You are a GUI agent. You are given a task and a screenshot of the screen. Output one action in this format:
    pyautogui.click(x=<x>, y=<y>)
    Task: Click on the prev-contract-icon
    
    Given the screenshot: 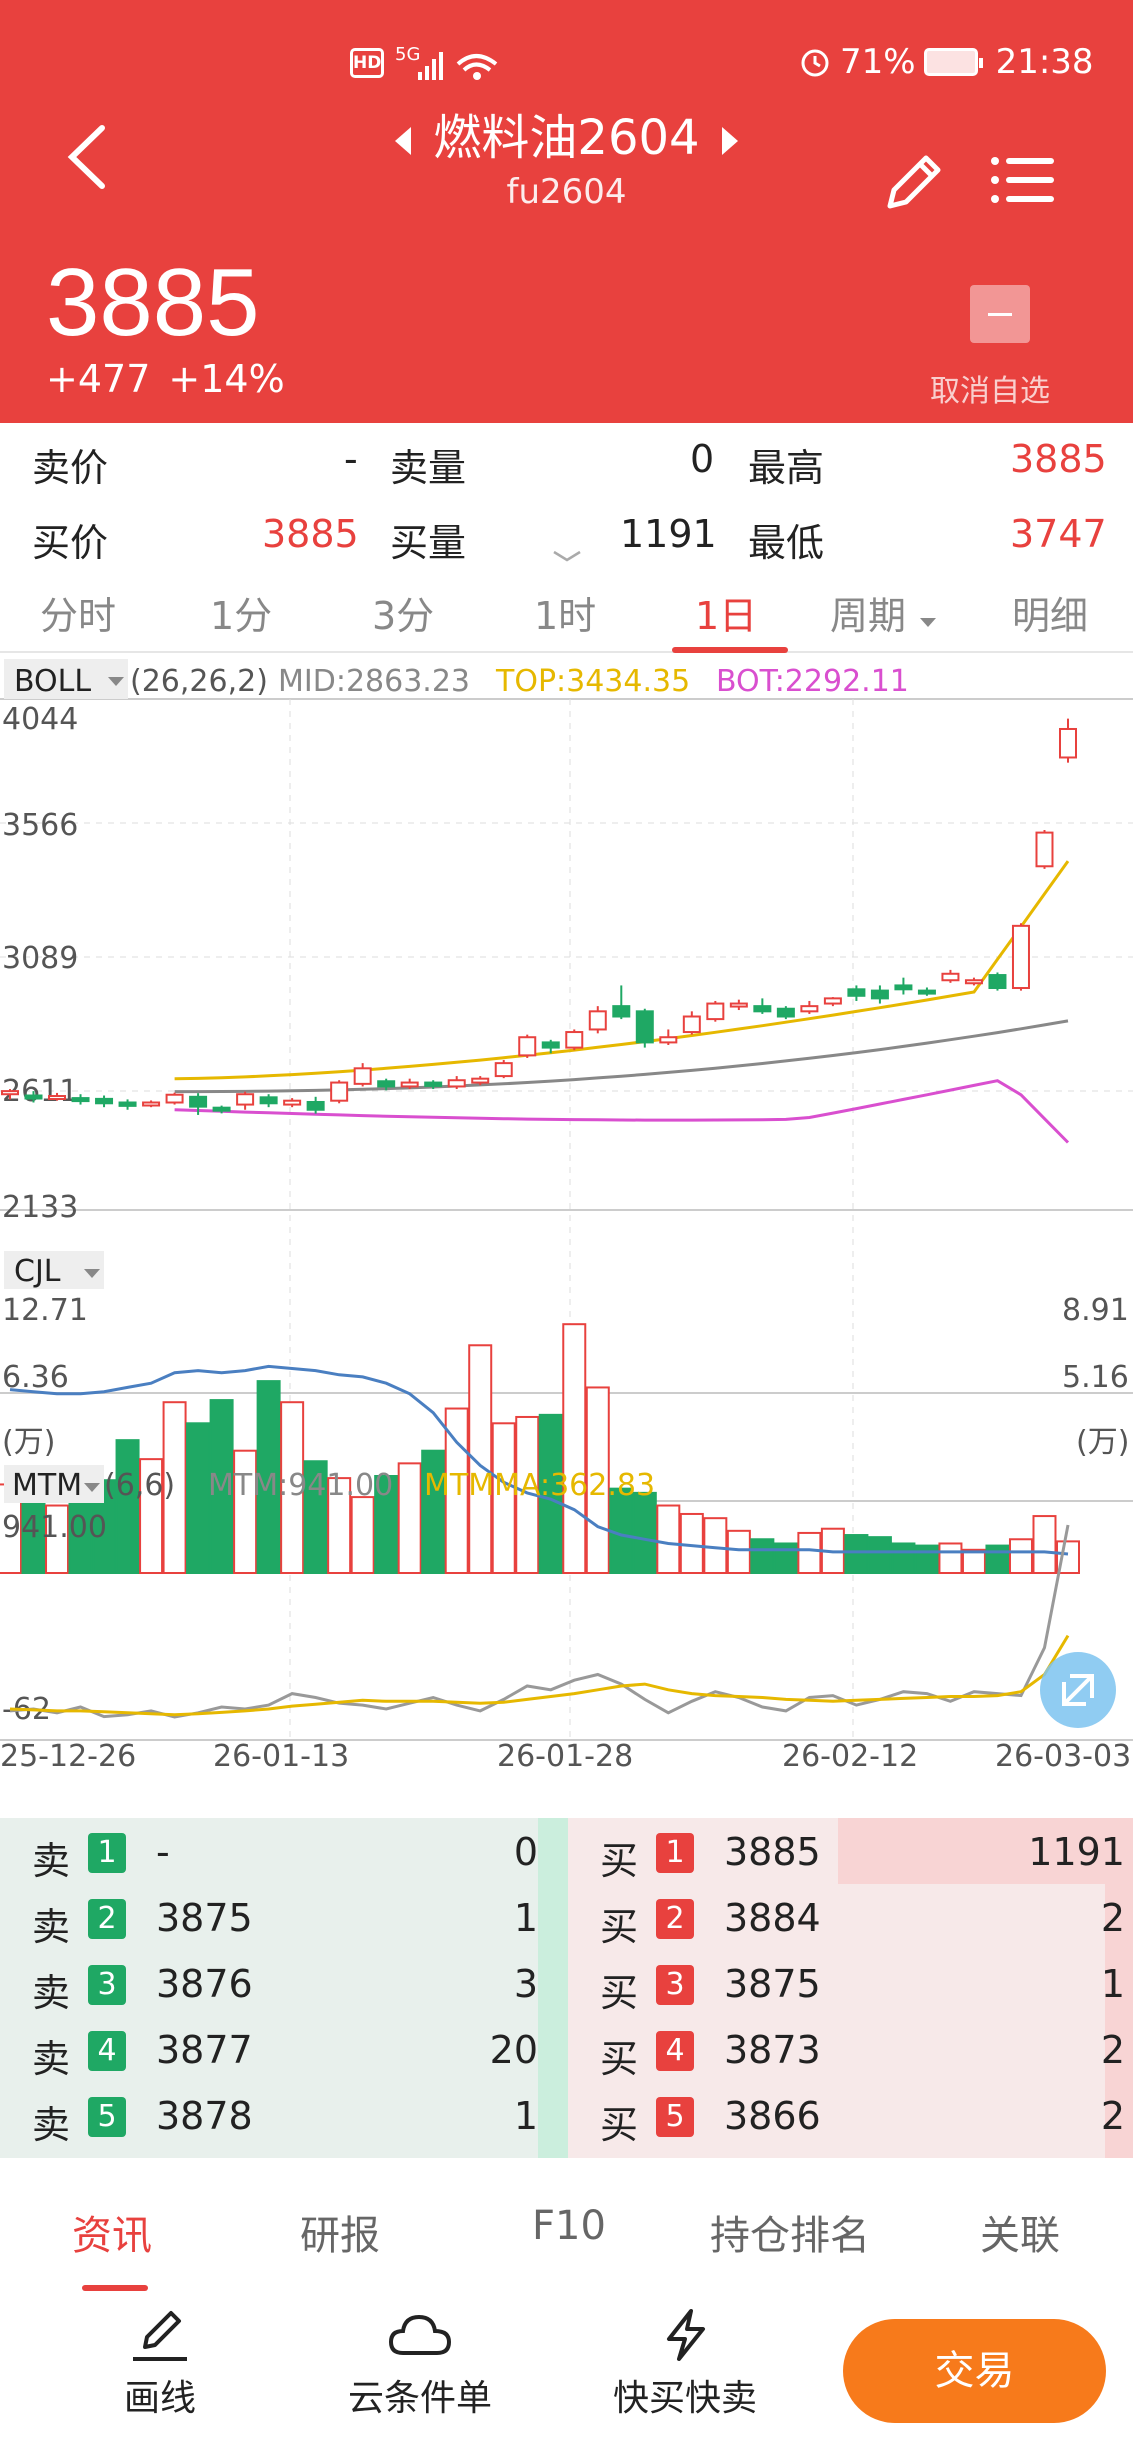 What is the action you would take?
    pyautogui.click(x=403, y=141)
    